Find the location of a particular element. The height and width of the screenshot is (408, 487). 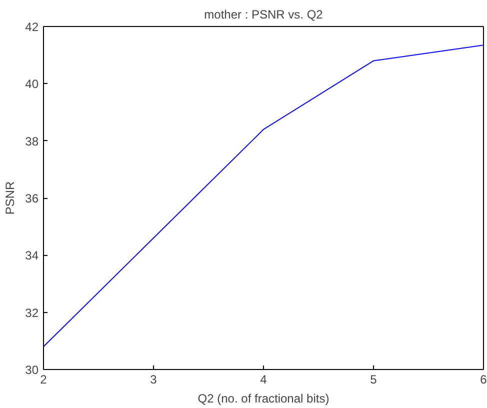

y-tick-label: 34 is located at coordinates (32, 255).